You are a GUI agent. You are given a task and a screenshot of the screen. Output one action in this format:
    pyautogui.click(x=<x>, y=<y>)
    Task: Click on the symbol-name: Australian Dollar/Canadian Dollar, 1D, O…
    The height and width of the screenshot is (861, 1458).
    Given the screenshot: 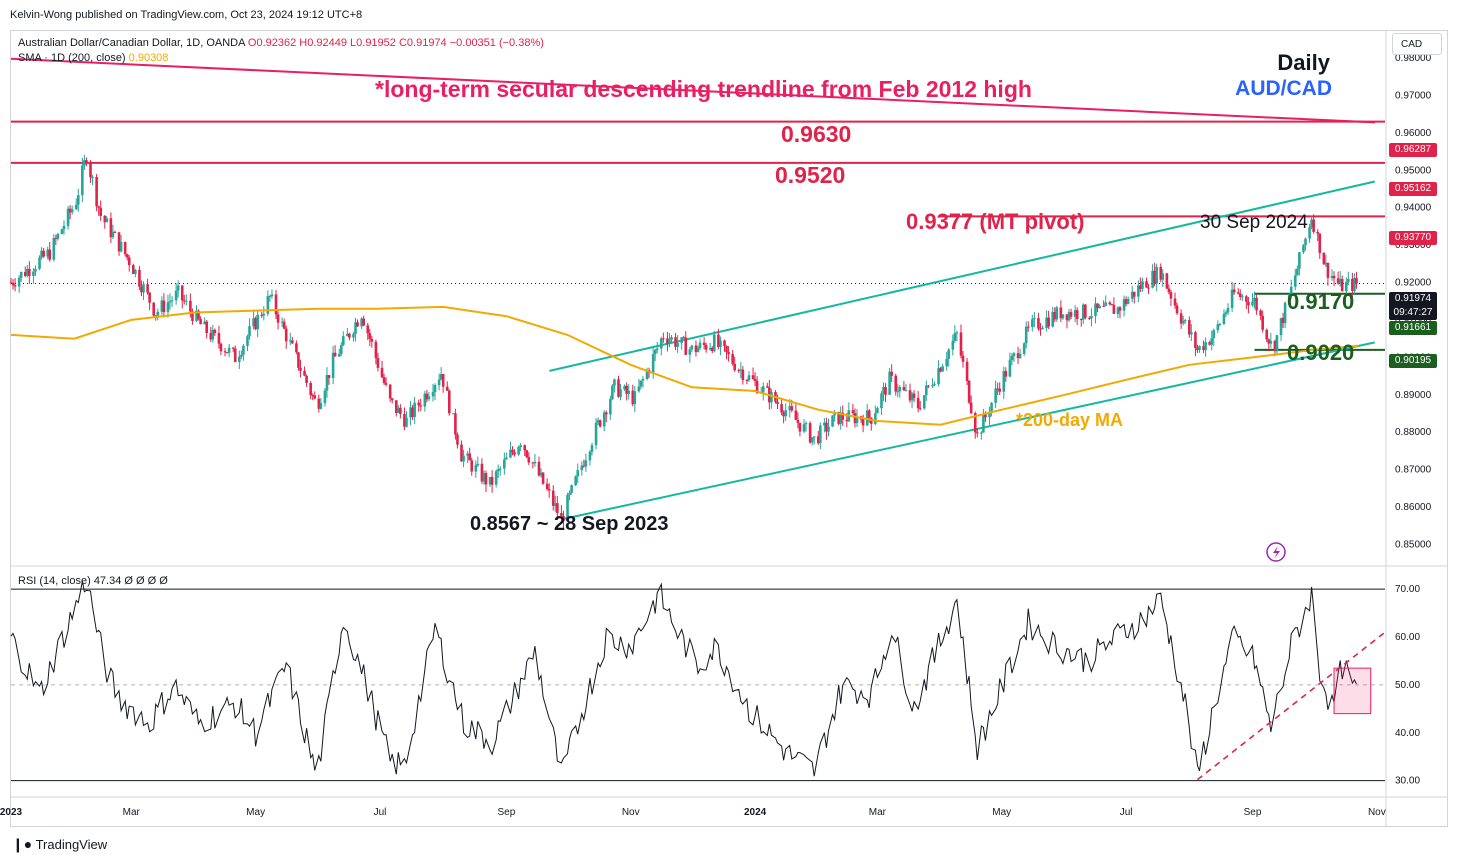 What is the action you would take?
    pyautogui.click(x=131, y=43)
    